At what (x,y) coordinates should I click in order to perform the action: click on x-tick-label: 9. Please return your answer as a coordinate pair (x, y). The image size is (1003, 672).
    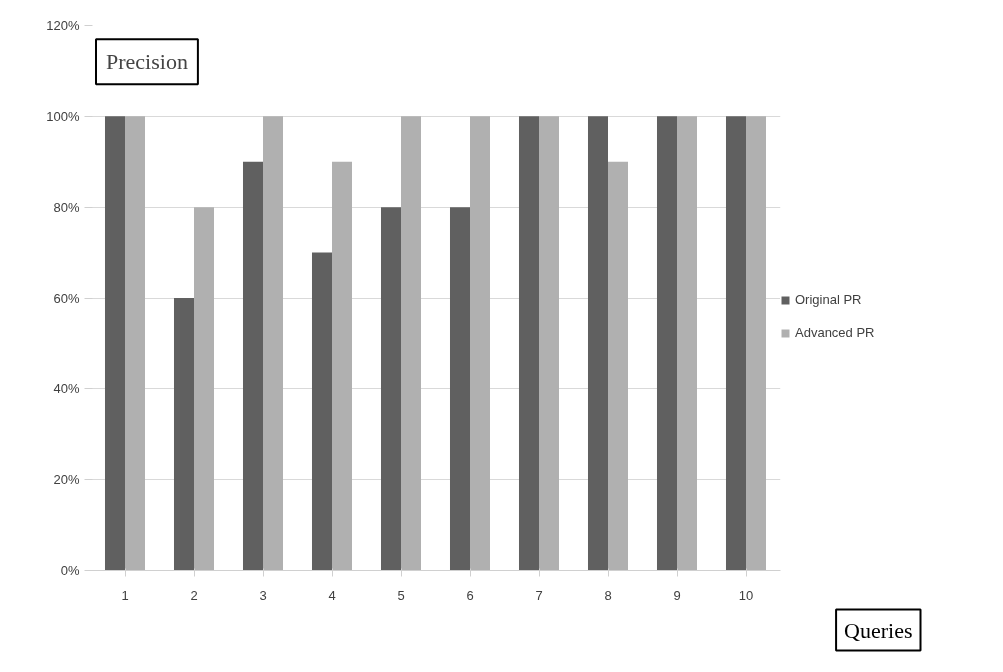
    Looking at the image, I should click on (677, 595).